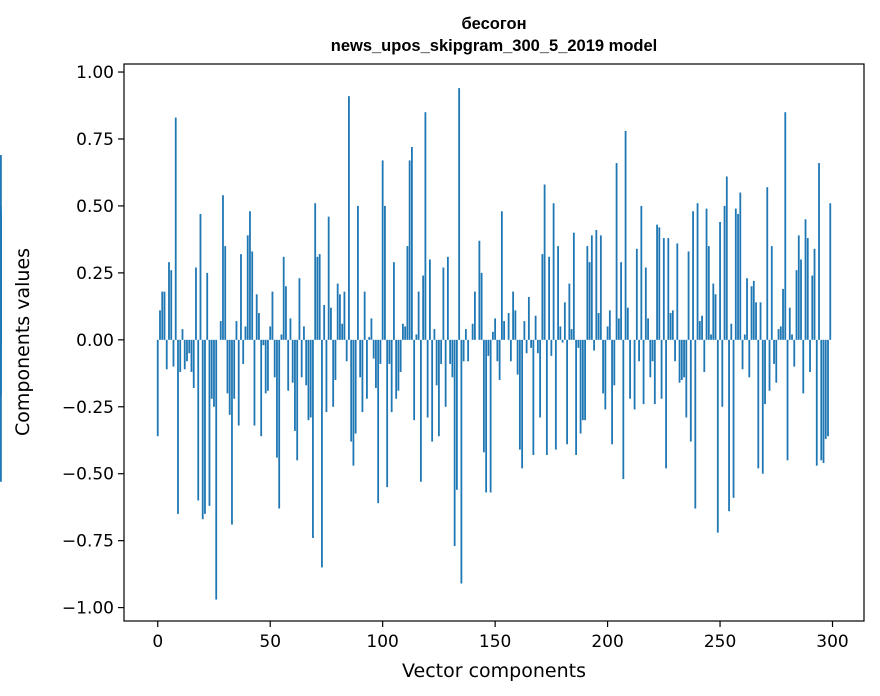 The width and height of the screenshot is (880, 696). What do you see at coordinates (95, 73) in the screenshot?
I see `y-tick-label: 1.00` at bounding box center [95, 73].